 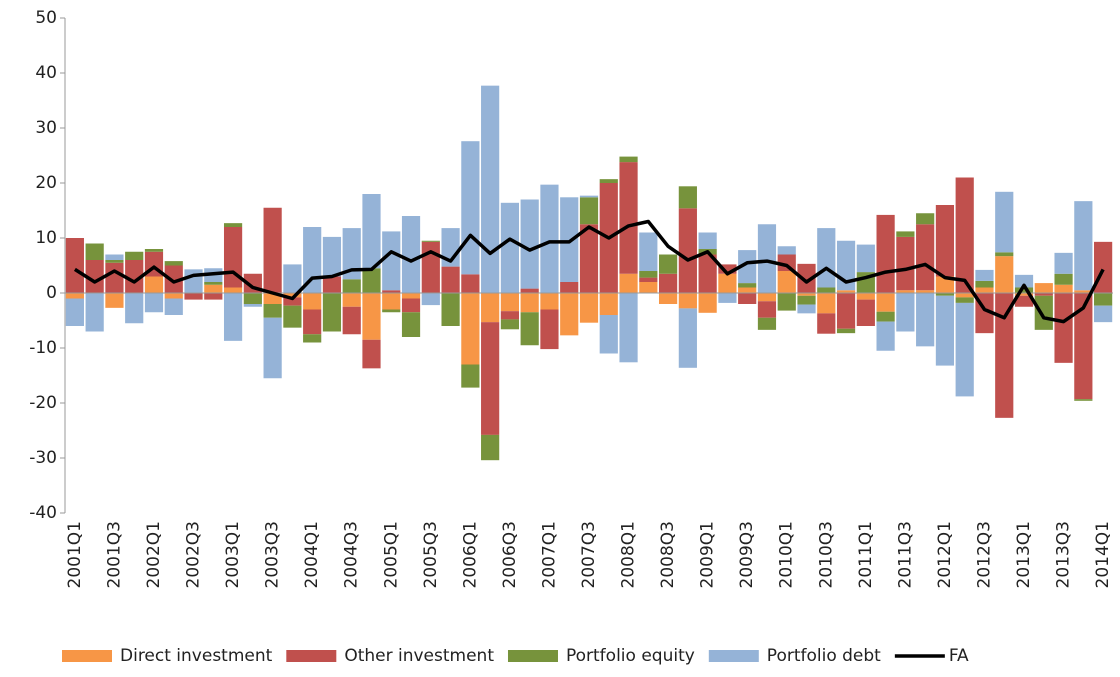 I want to click on x-tick-label: 2005Q3, so click(x=431, y=554).